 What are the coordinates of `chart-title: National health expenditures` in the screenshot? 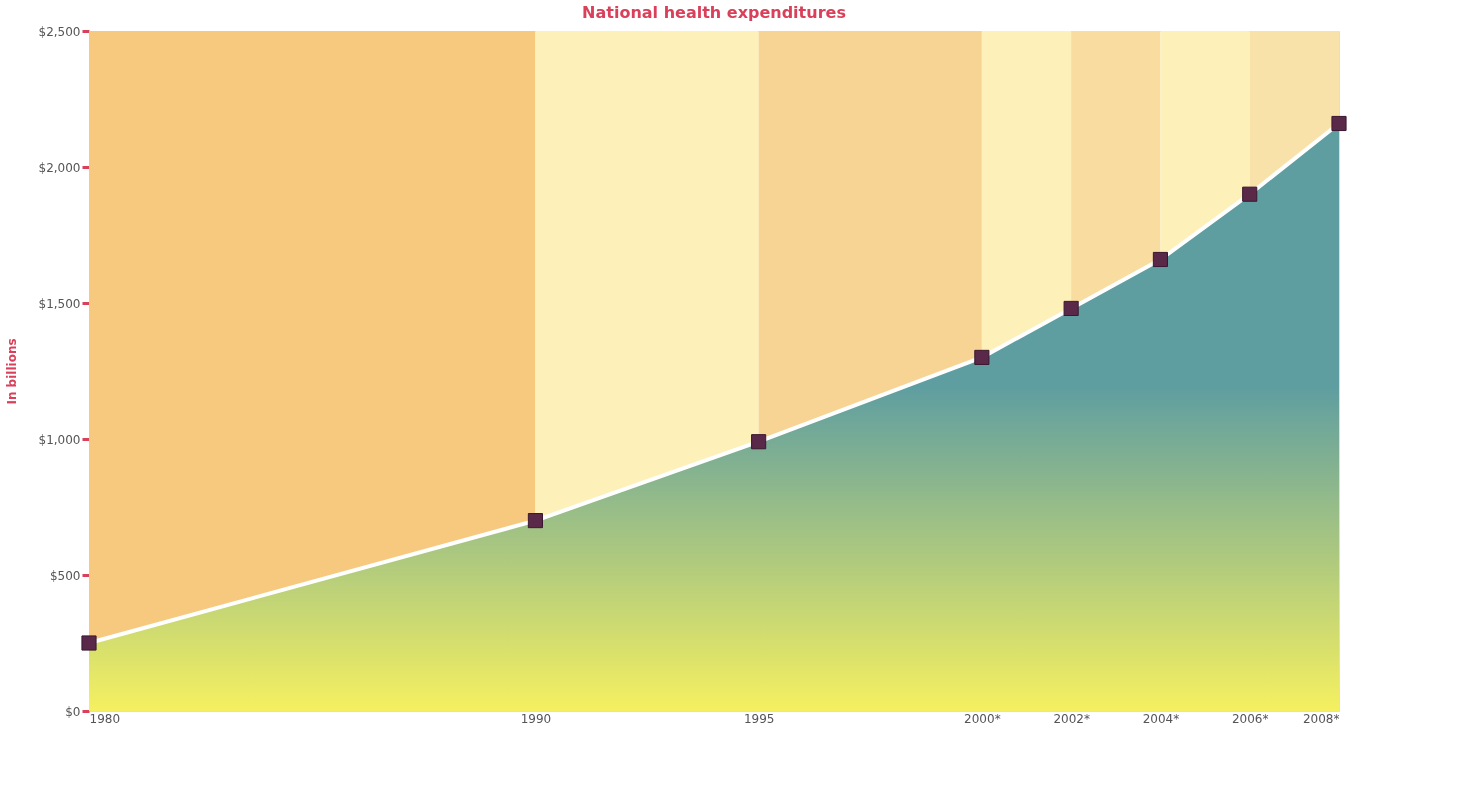 It's located at (714, 12).